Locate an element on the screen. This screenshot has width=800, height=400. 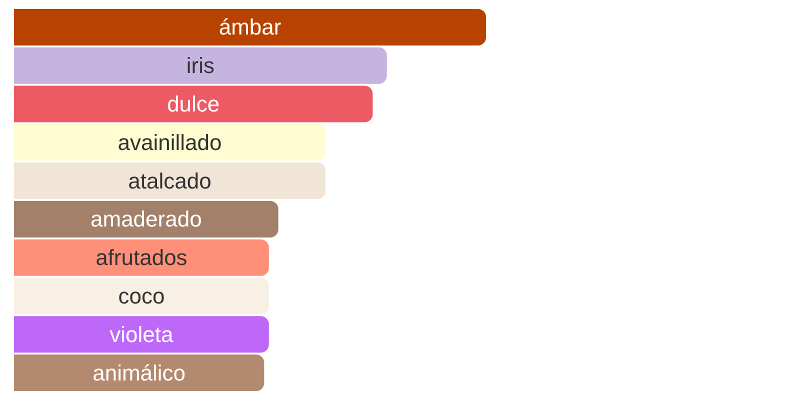
y-tick-label: atalcado is located at coordinates (170, 181).